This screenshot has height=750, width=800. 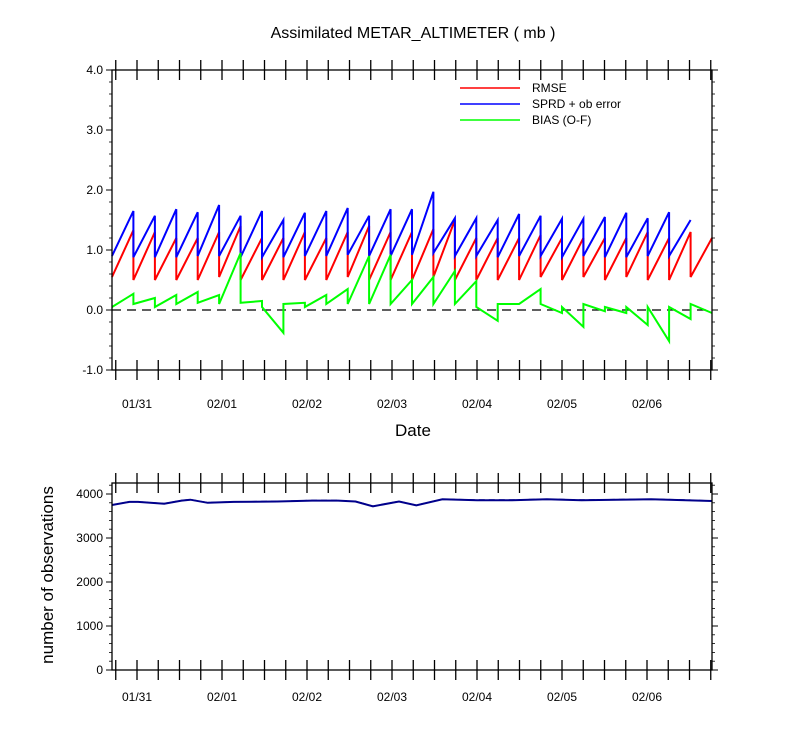 What do you see at coordinates (412, 298) in the screenshot?
I see `series-line-bias-o-f` at bounding box center [412, 298].